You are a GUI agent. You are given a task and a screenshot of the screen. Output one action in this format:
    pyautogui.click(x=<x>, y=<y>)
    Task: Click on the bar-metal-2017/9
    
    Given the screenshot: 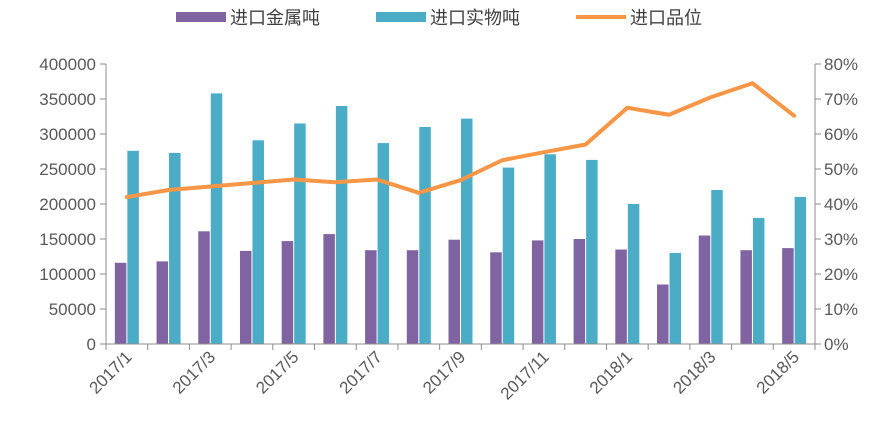 What is the action you would take?
    pyautogui.click(x=454, y=291)
    